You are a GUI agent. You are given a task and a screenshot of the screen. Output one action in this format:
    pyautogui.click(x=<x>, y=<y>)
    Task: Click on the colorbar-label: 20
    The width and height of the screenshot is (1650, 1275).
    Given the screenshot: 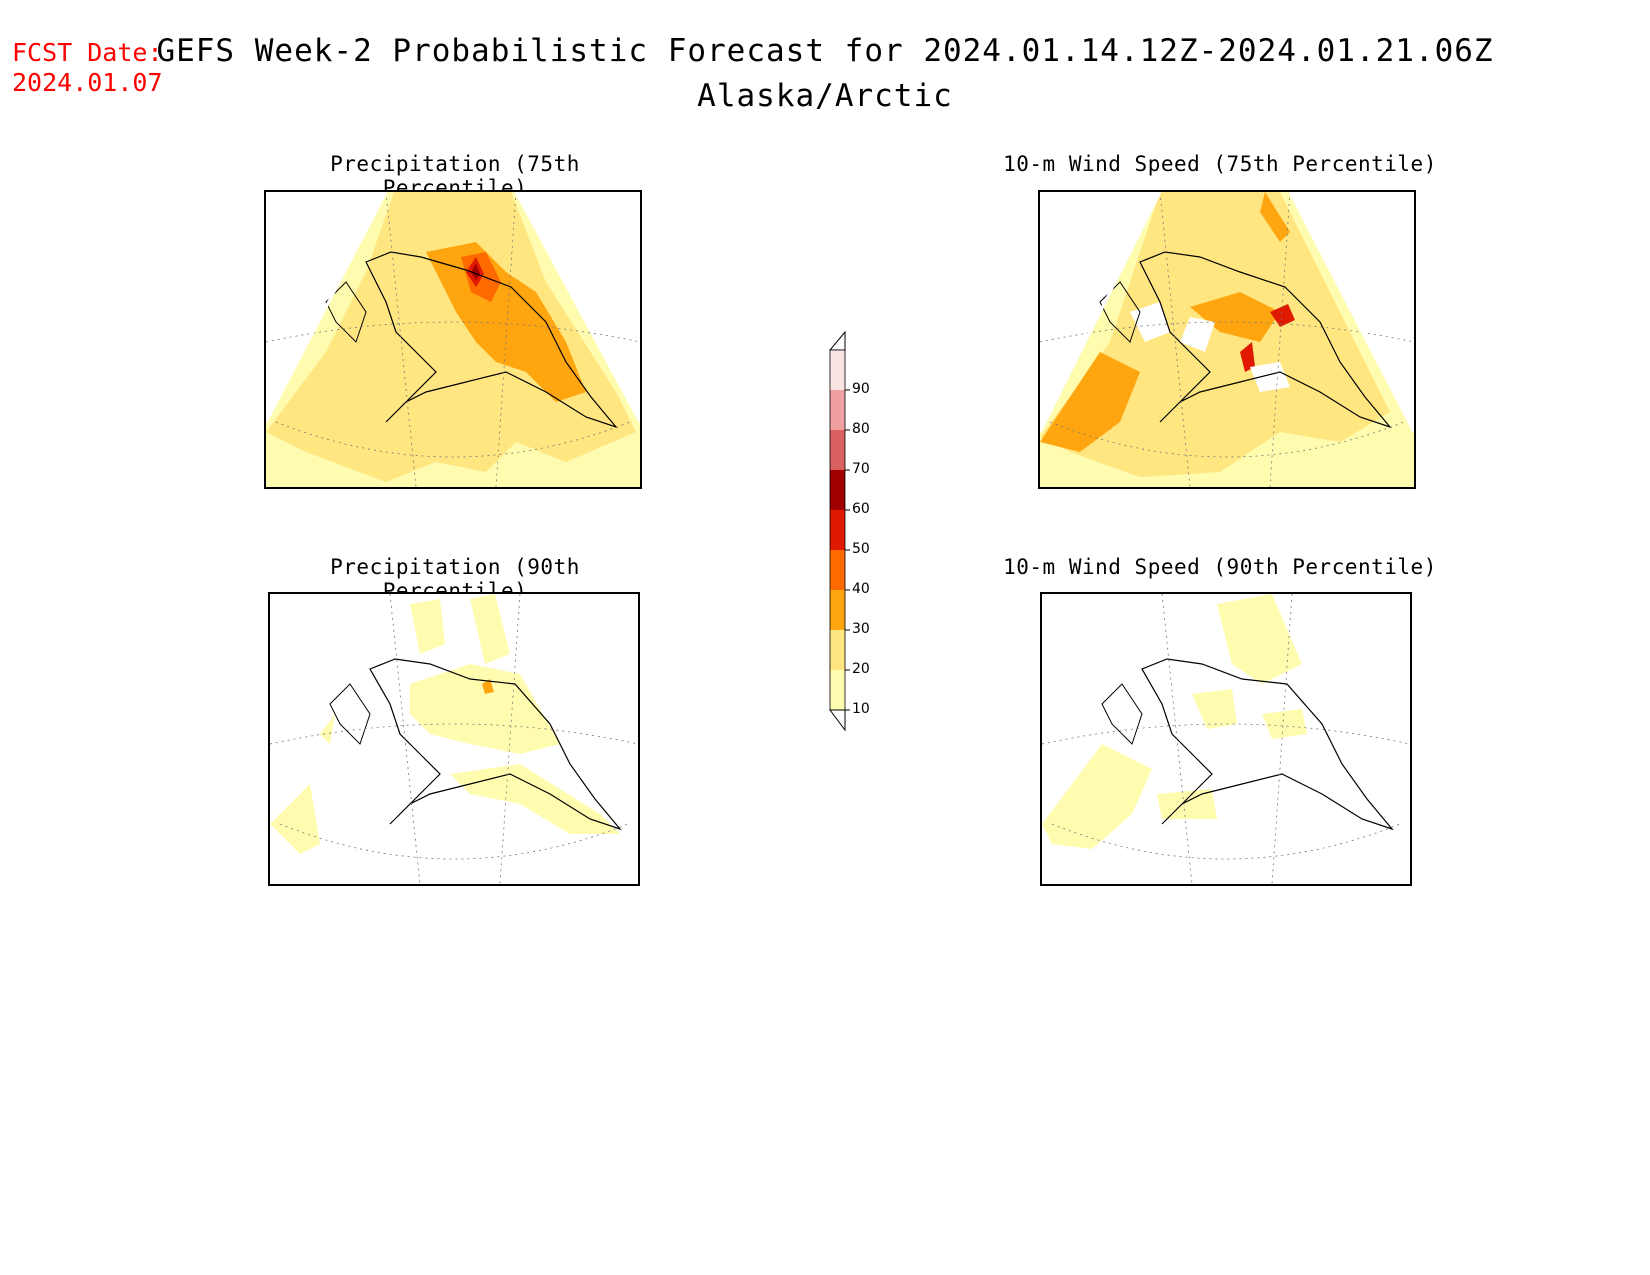 What is the action you would take?
    pyautogui.click(x=861, y=669)
    